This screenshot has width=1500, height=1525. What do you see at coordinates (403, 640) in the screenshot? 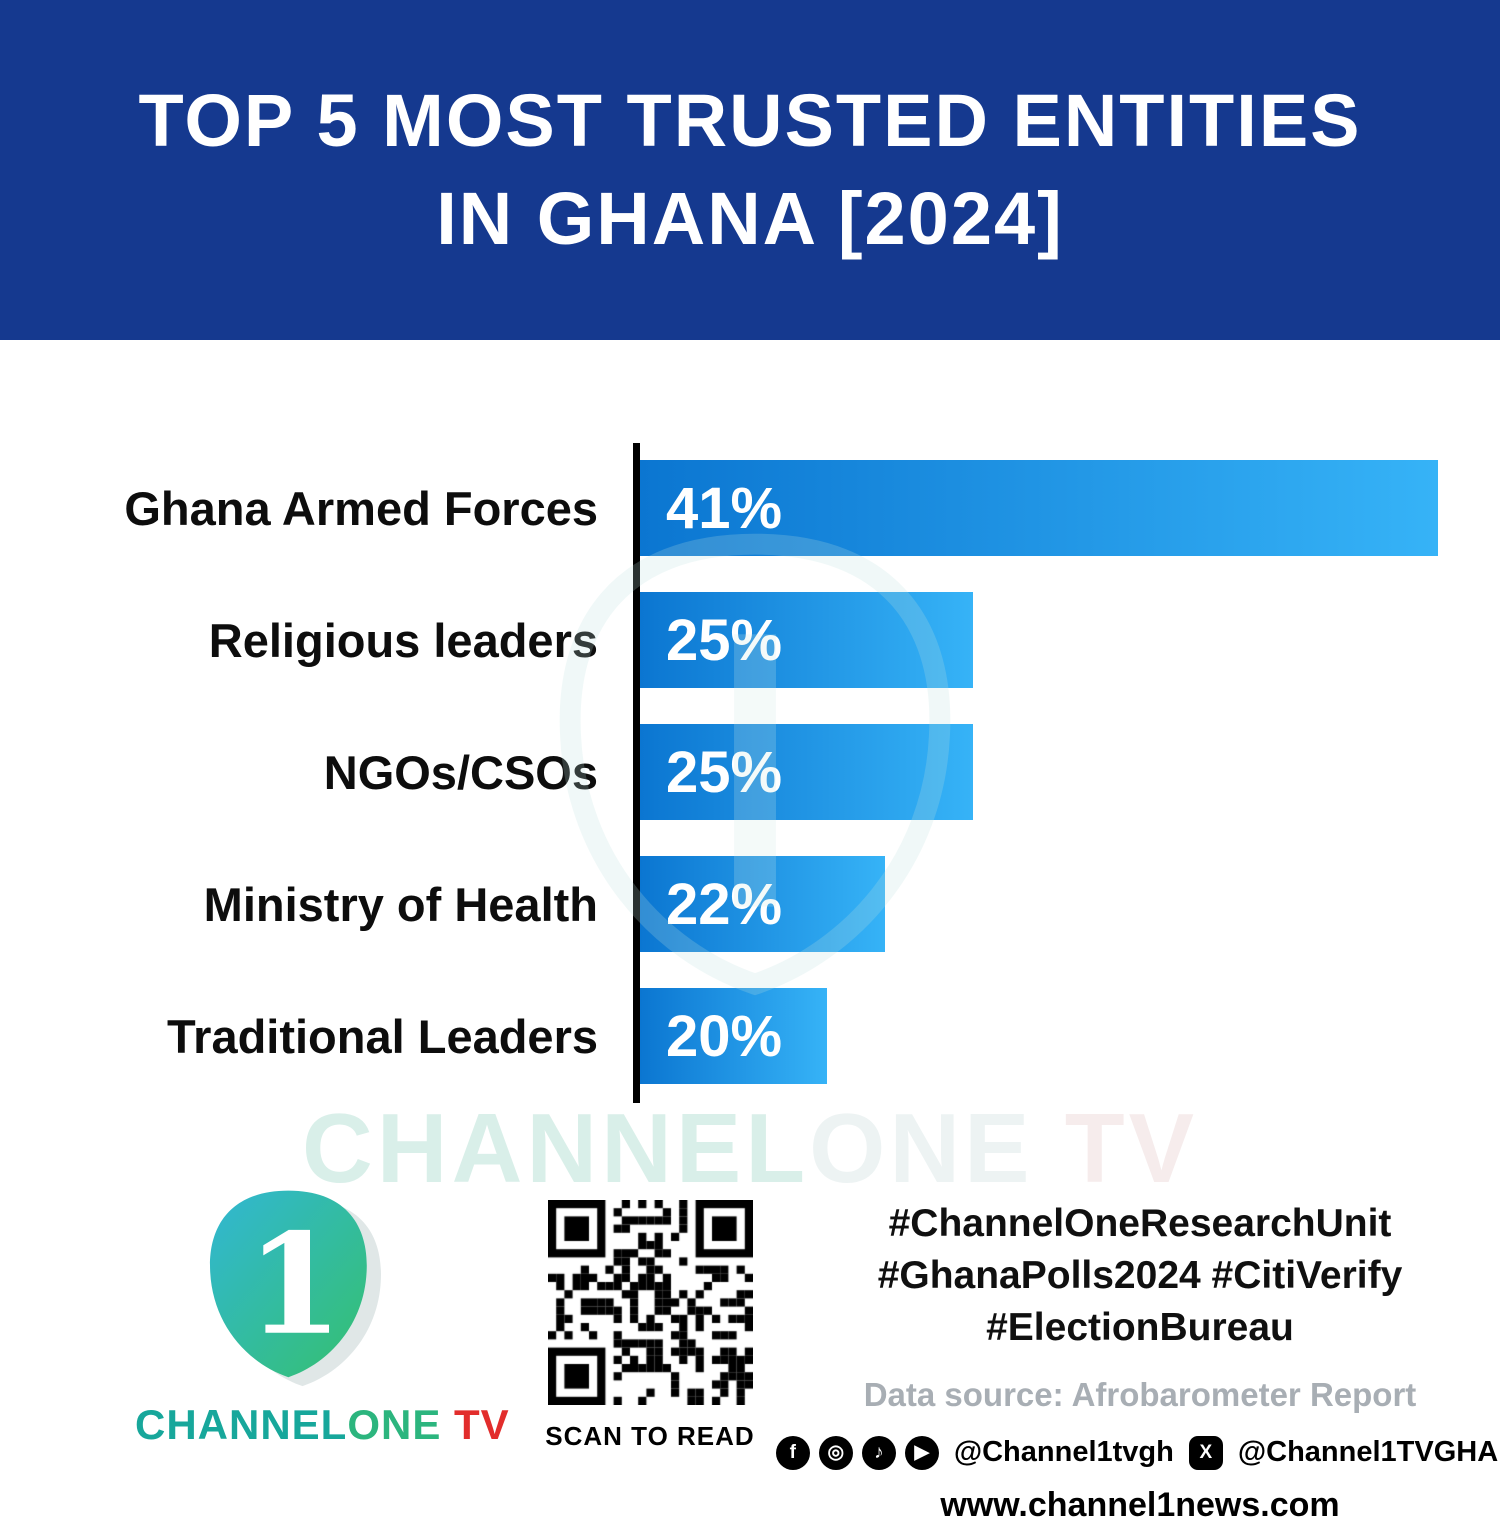
I see `bar-label: Religious leaders` at bounding box center [403, 640].